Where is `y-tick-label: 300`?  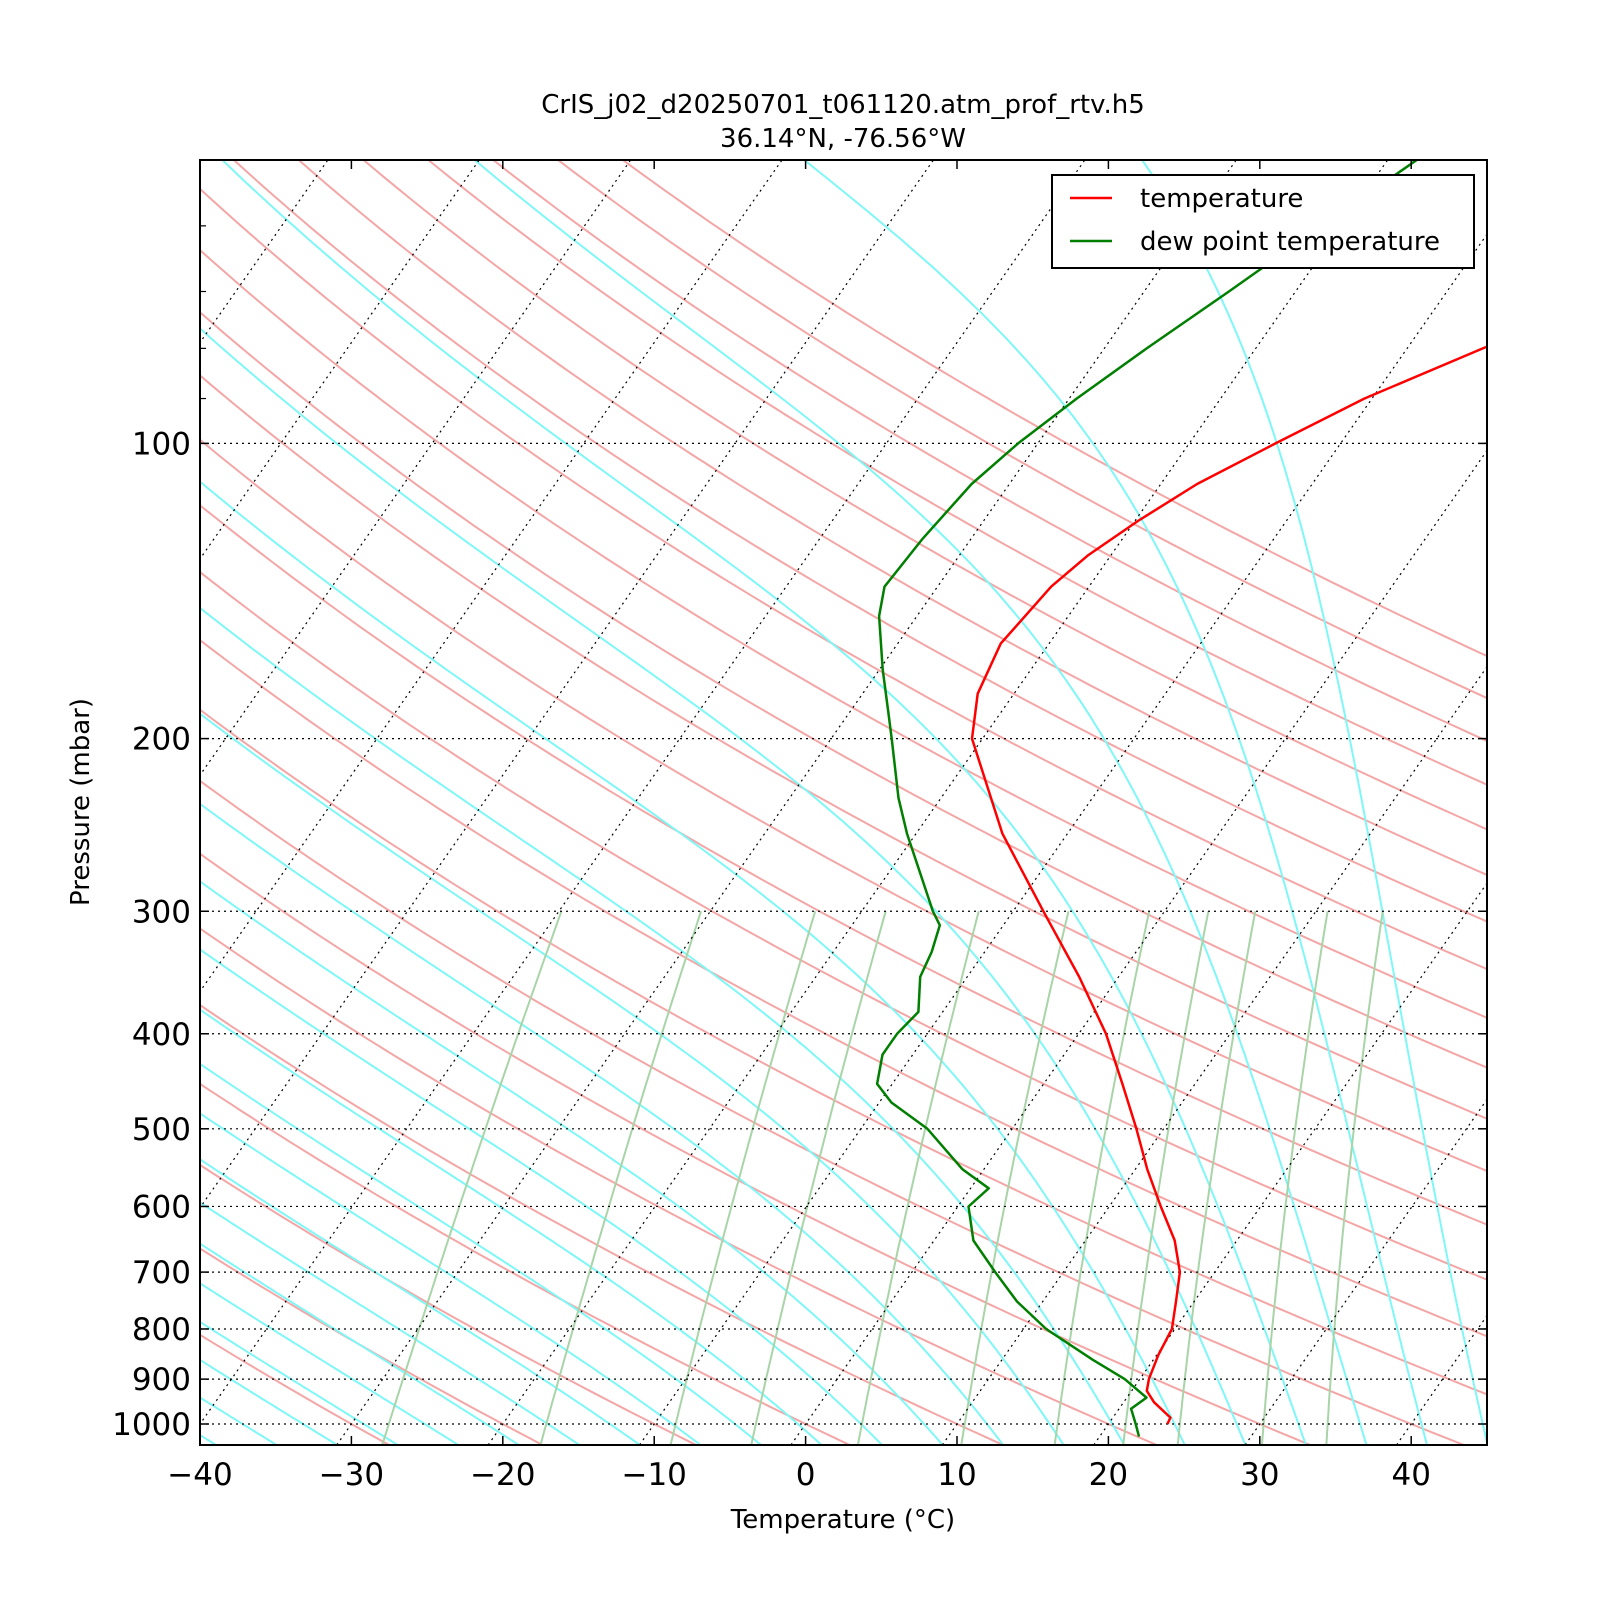
y-tick-label: 300 is located at coordinates (161, 912).